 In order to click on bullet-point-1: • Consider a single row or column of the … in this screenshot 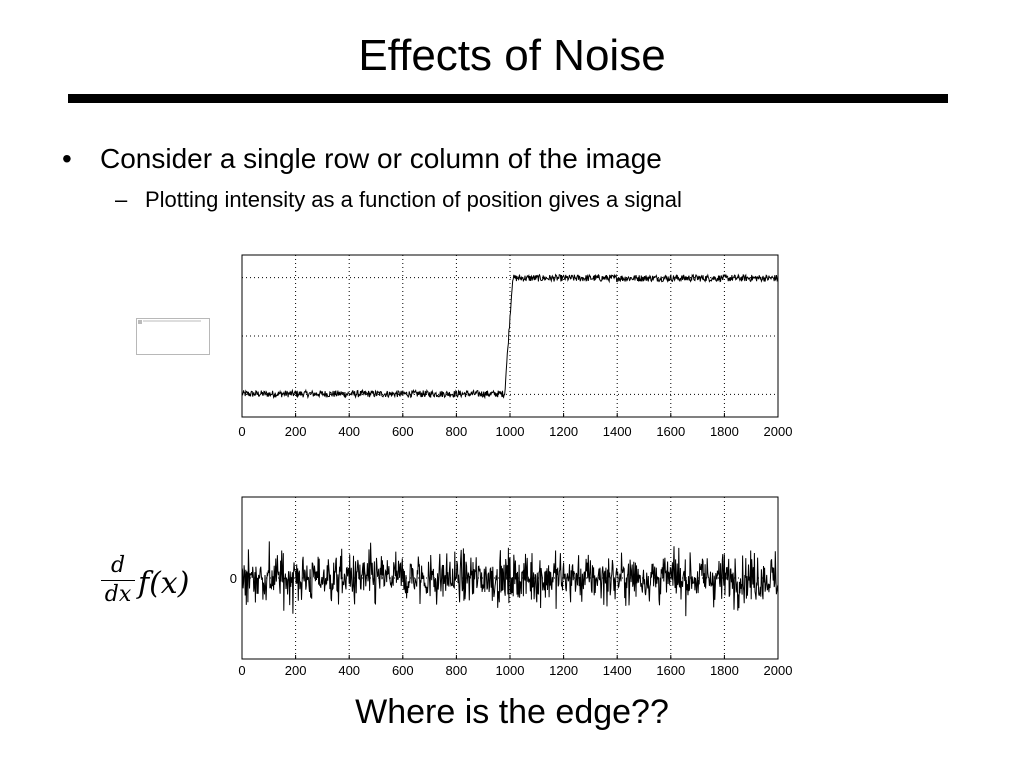, I will do `click(362, 159)`.